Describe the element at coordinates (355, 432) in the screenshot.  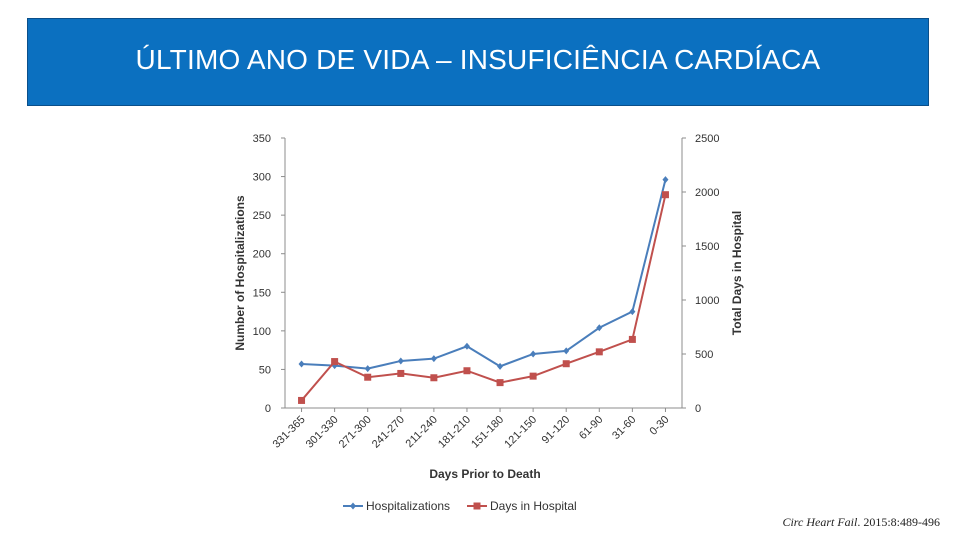
I see `x-tick-label: 271-300` at that location.